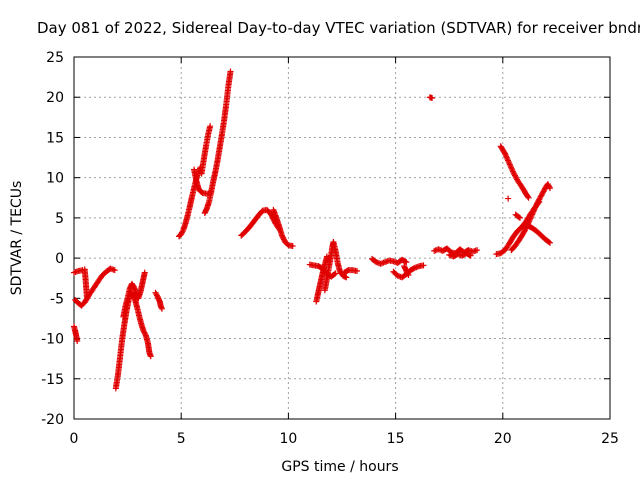  Describe the element at coordinates (57, 299) in the screenshot. I see `y-tick-label: -5` at that location.